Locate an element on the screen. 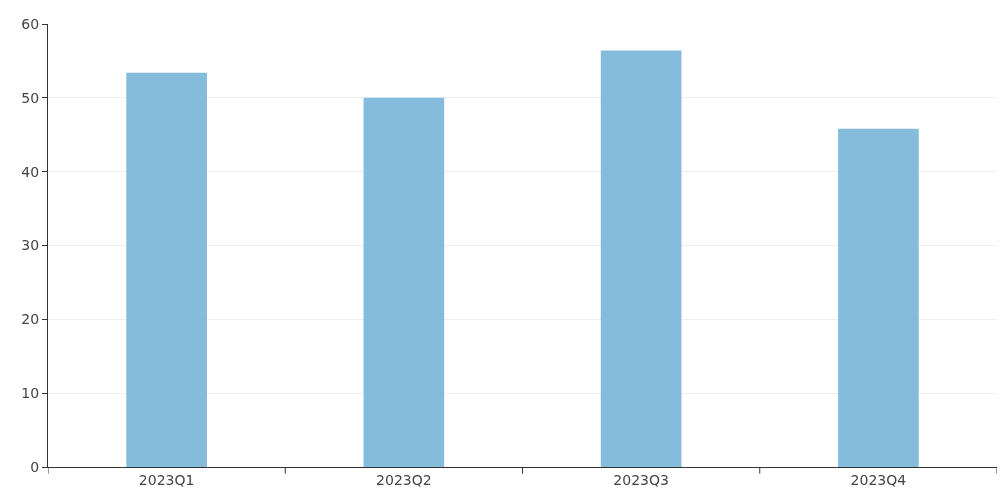 The image size is (1006, 498). x-tick-label: 2023Q4 is located at coordinates (878, 479).